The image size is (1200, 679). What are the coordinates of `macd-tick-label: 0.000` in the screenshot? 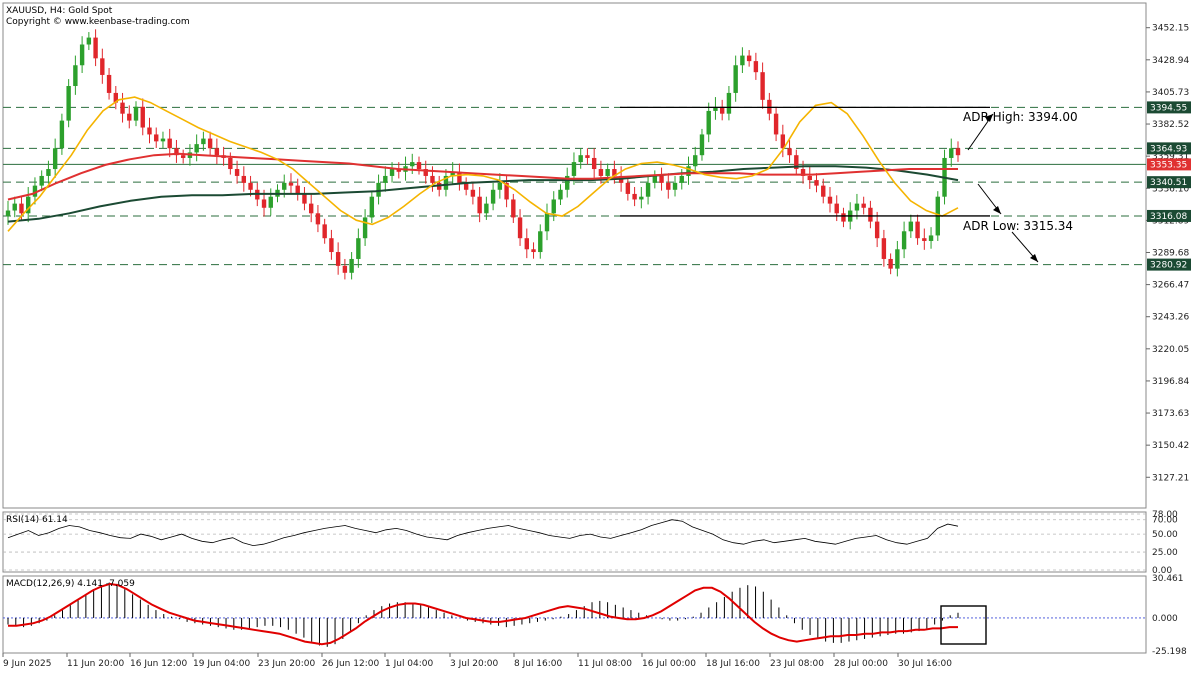 It's located at (1165, 619).